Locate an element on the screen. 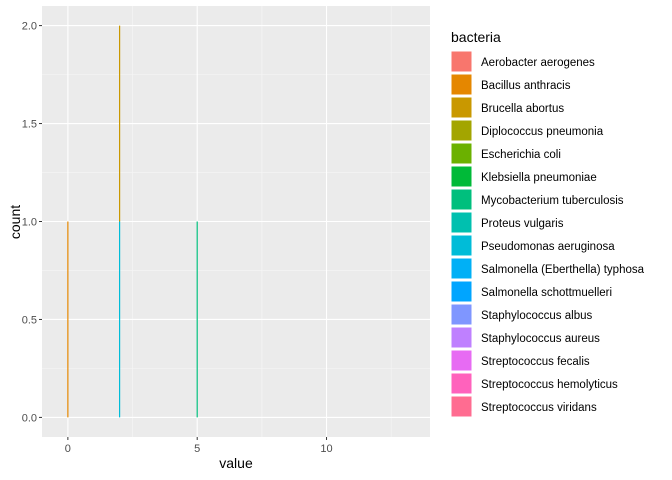 Image resolution: width=672 pixels, height=480 pixels. legend-label: Escherichia coli is located at coordinates (521, 155).